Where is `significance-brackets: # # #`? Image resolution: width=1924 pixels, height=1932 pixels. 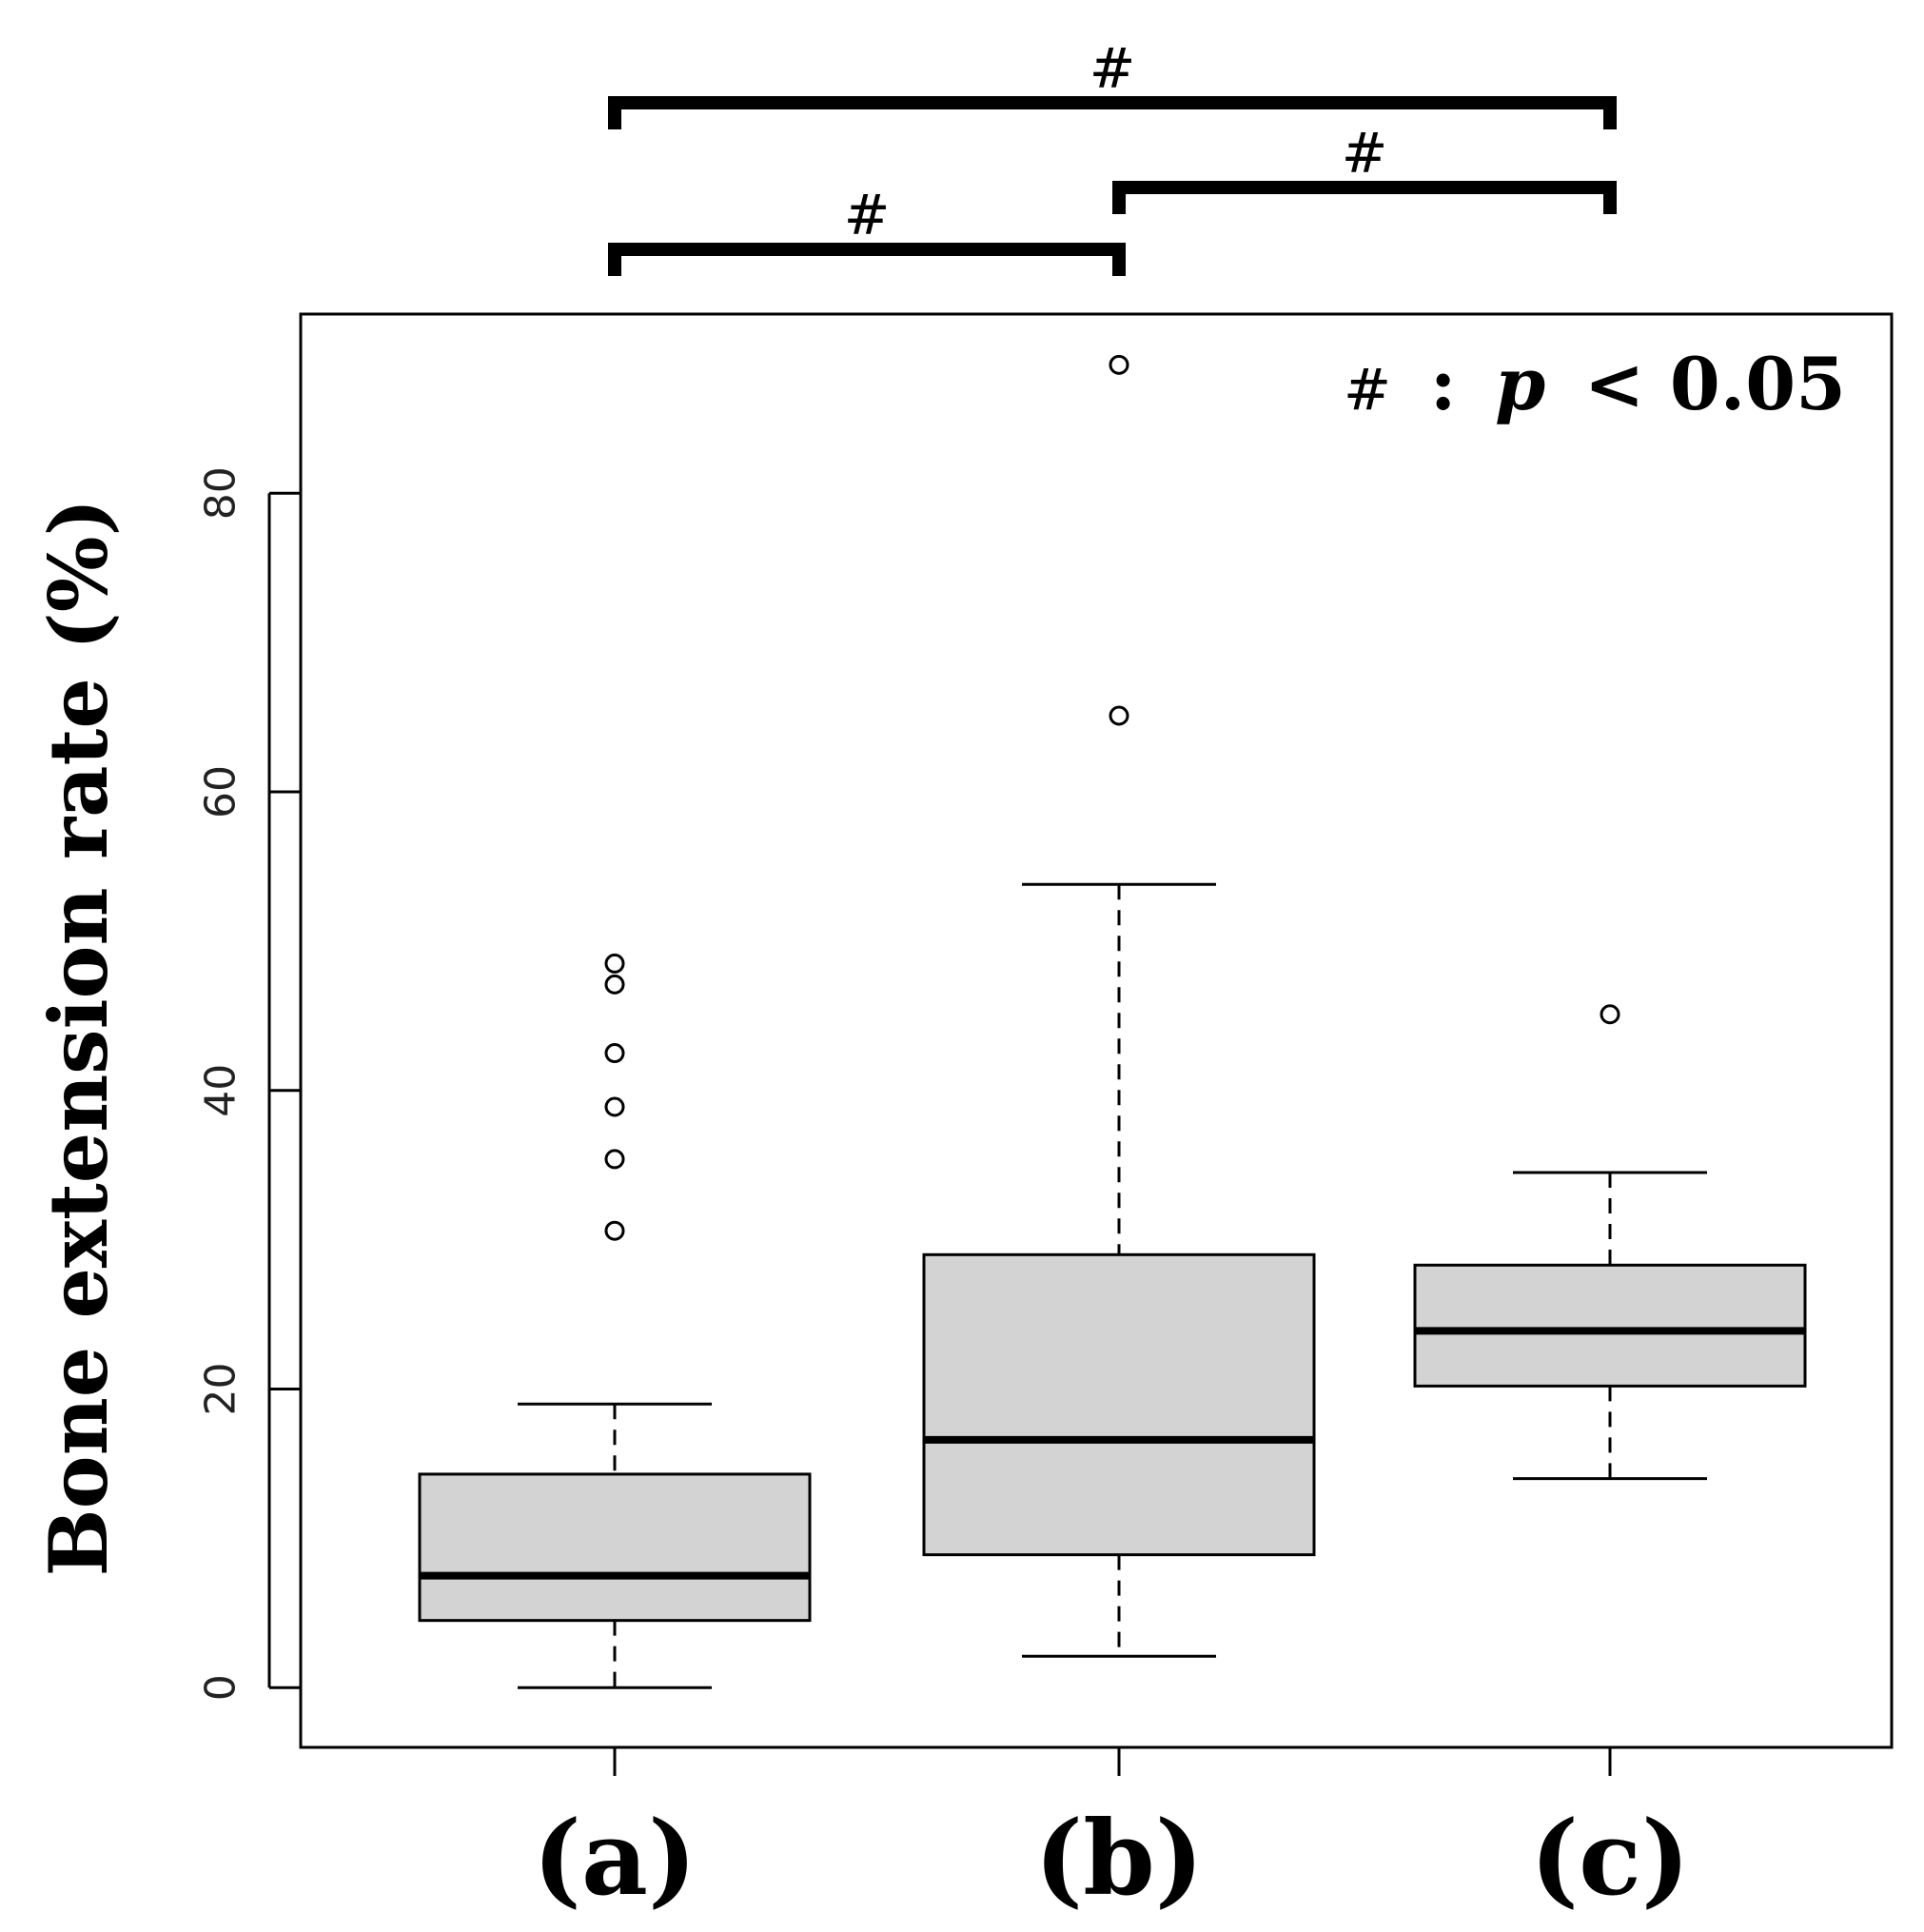
significance-brackets: # # # is located at coordinates (1112, 156).